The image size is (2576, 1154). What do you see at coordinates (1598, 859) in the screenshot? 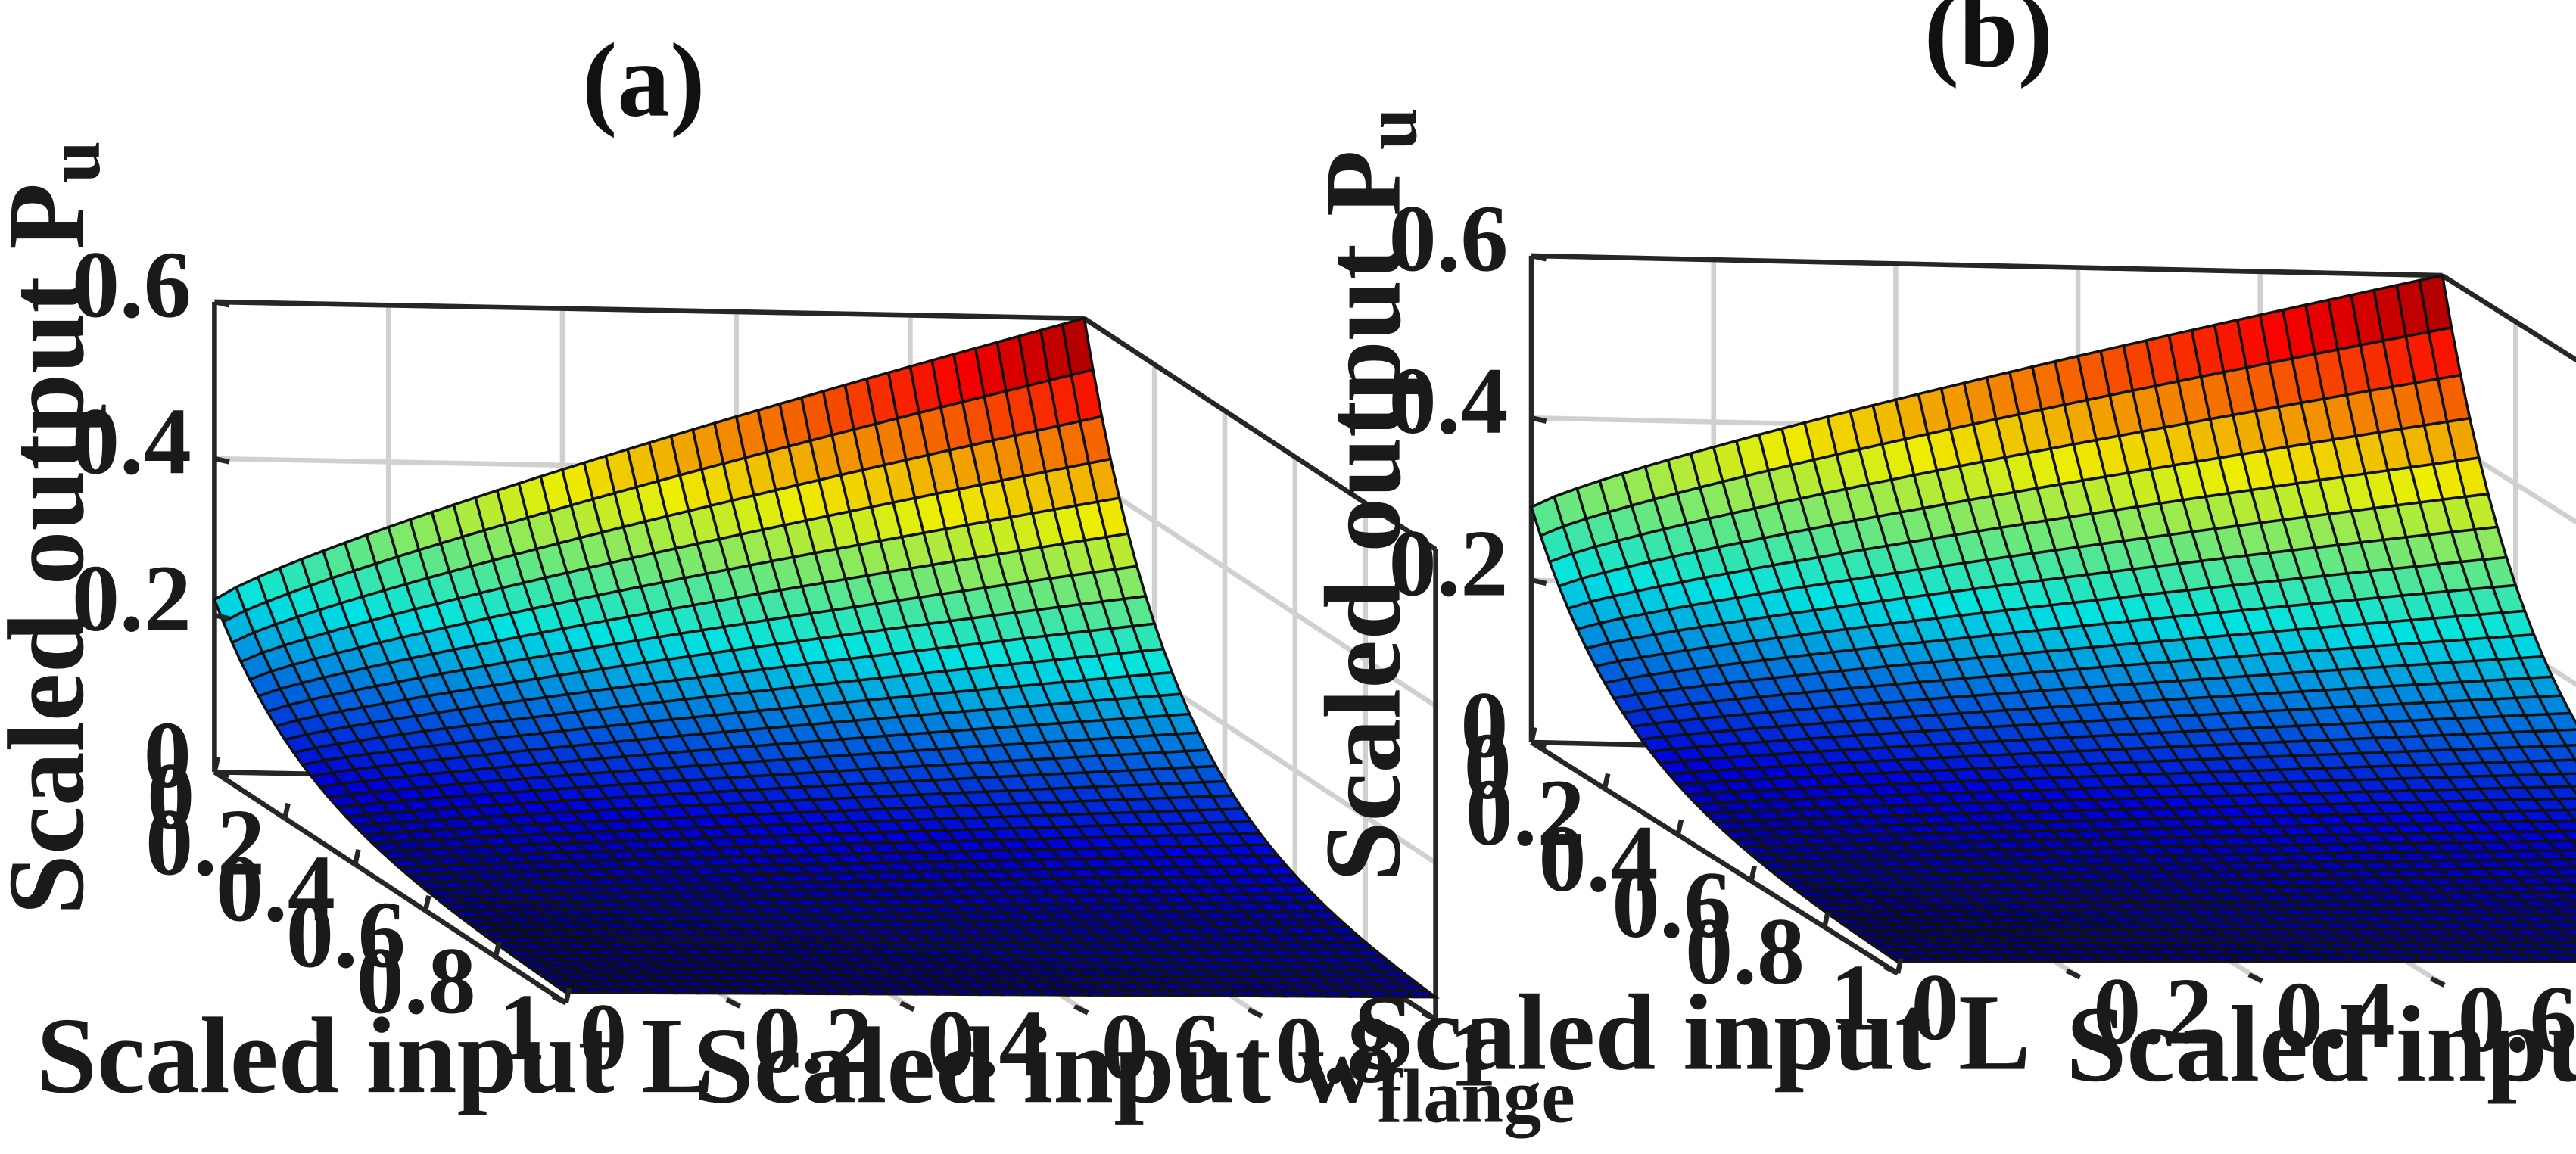
I see `x-tick-label: 0.4` at bounding box center [1598, 859].